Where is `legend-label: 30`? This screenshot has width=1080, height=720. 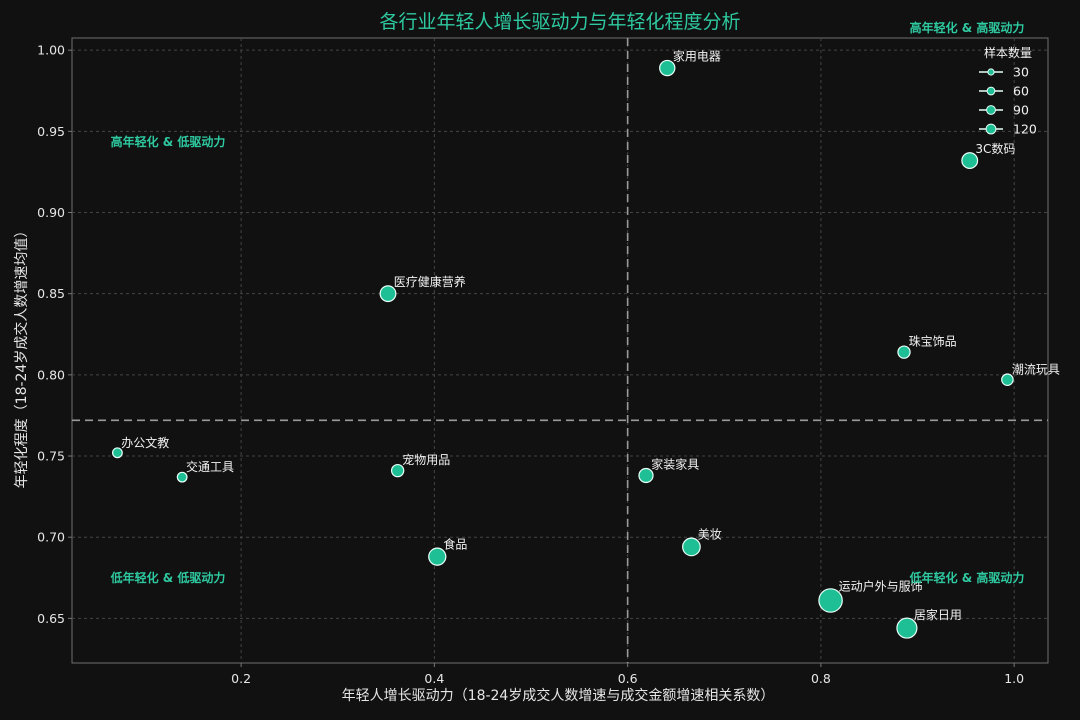
legend-label: 30 is located at coordinates (1021, 72).